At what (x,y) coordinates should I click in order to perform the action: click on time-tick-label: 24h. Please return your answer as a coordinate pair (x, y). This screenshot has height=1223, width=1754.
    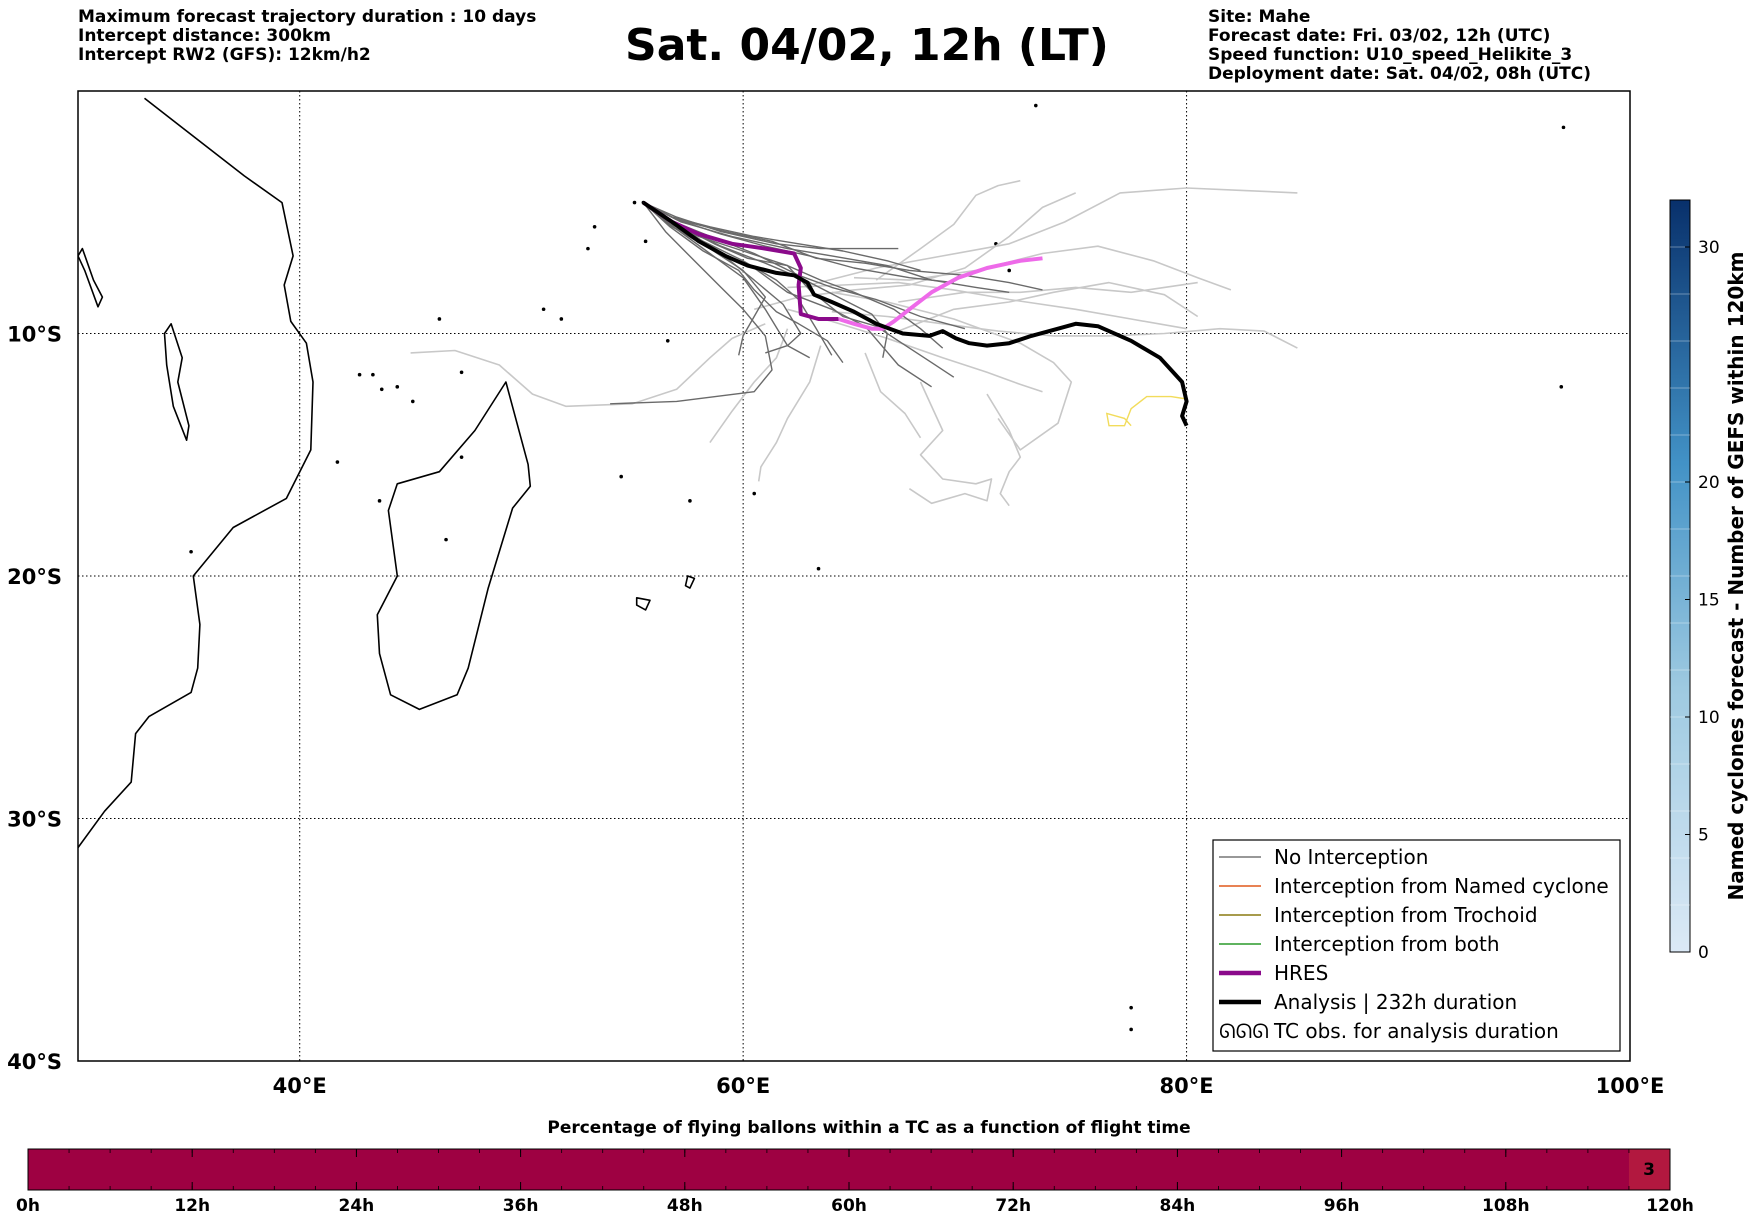
    Looking at the image, I should click on (357, 1206).